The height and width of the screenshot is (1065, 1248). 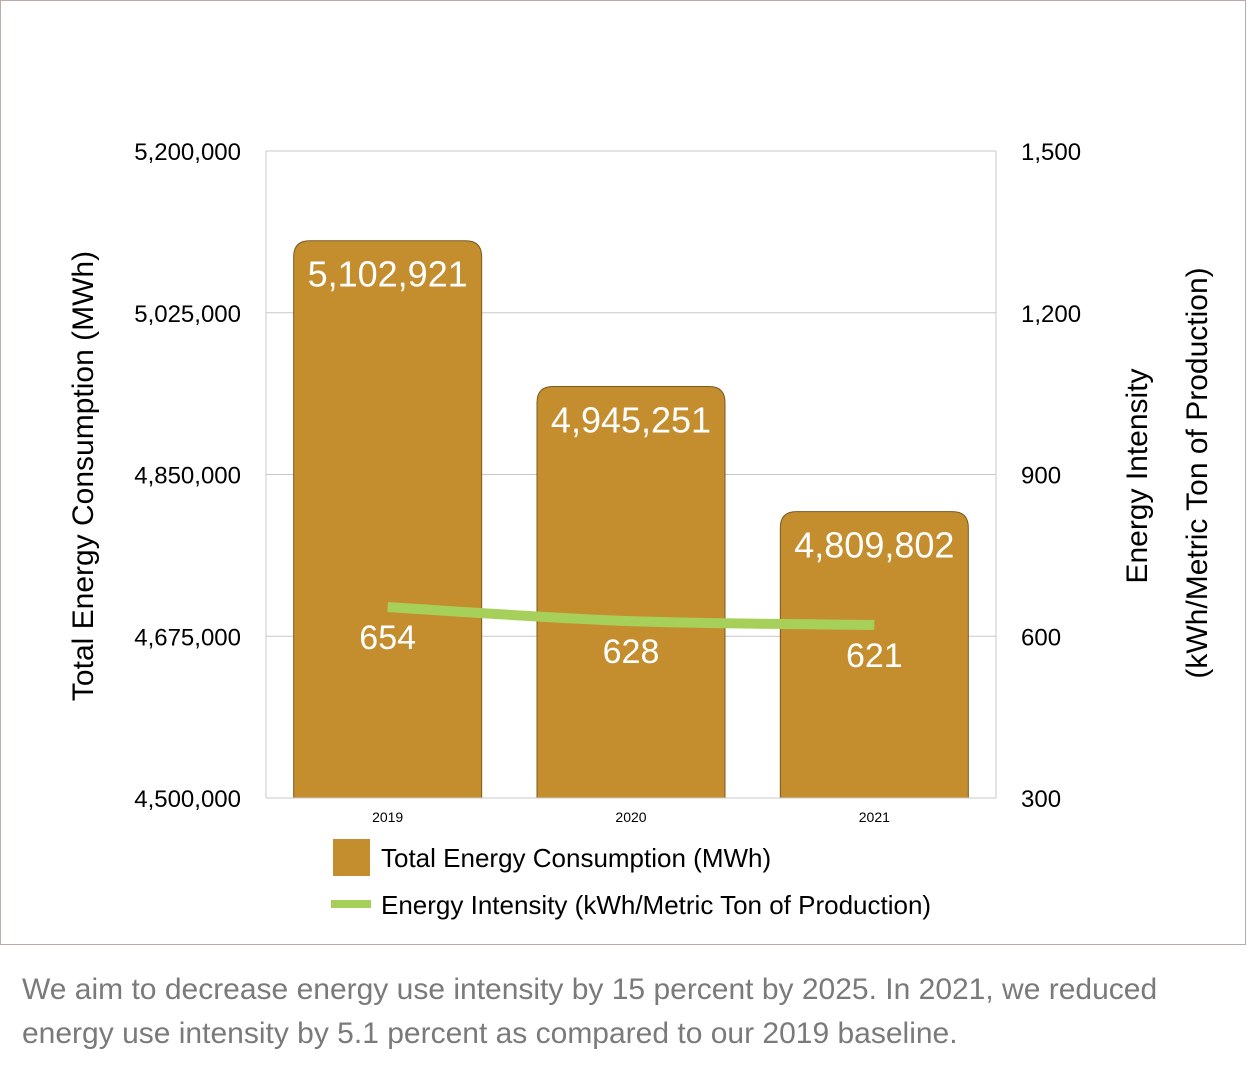 What do you see at coordinates (1041, 637) in the screenshot?
I see `y2-tick-label: 600` at bounding box center [1041, 637].